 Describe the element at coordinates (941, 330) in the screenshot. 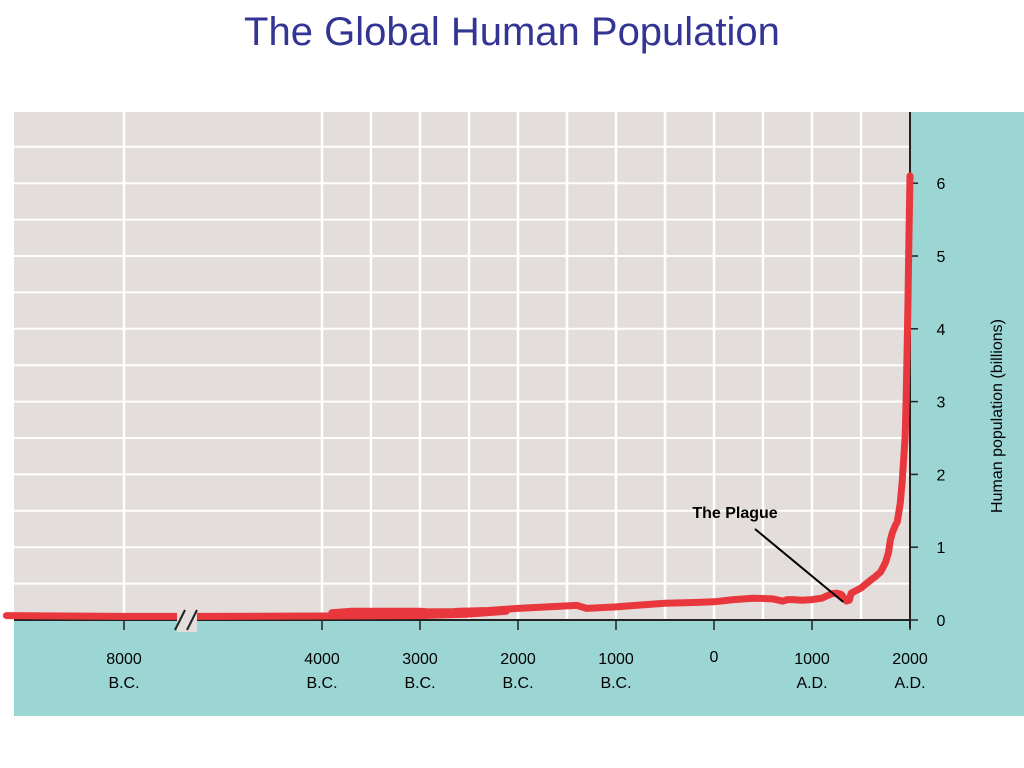

I see `y-tick-label: 4` at that location.